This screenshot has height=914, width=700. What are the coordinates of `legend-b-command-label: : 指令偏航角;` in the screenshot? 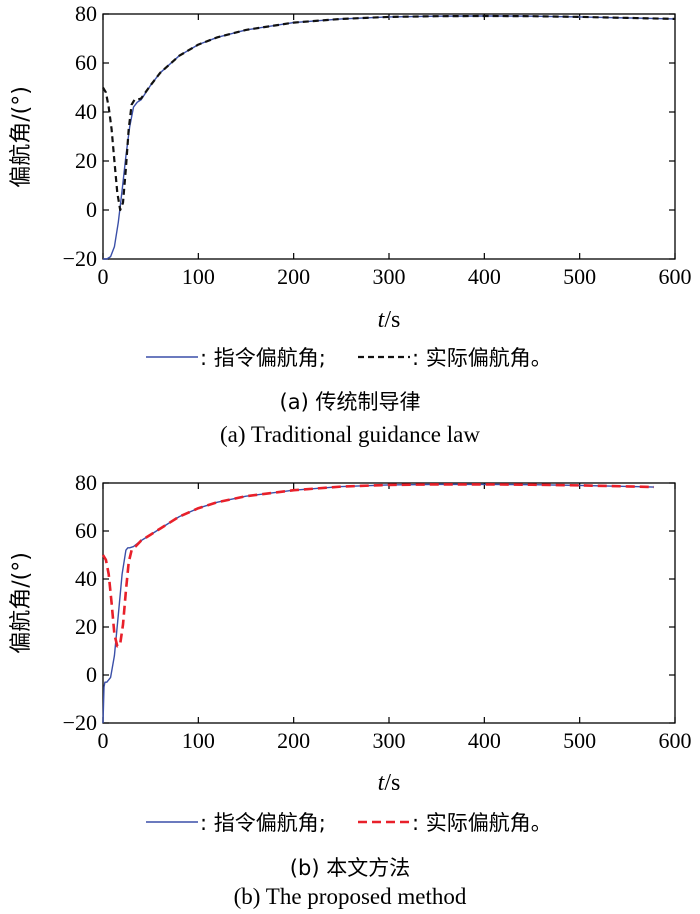 It's located at (263, 823).